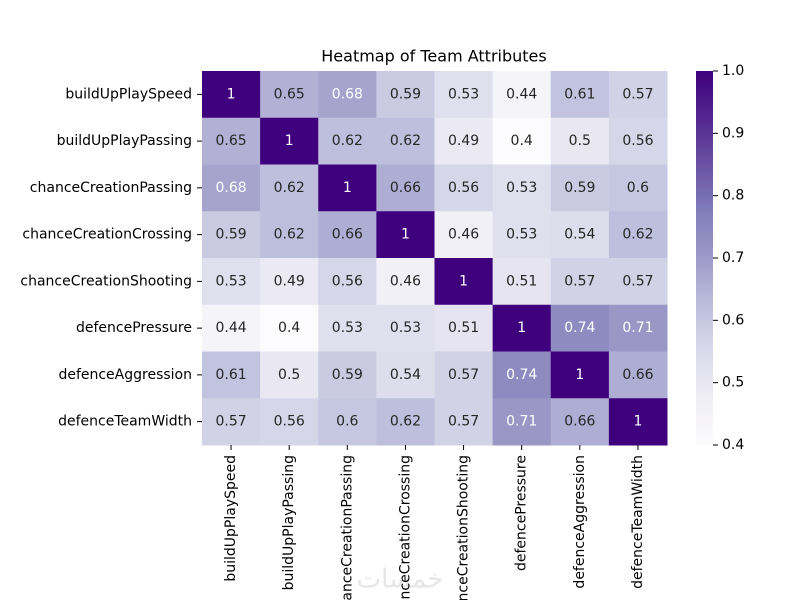  What do you see at coordinates (733, 196) in the screenshot?
I see `colorbar-tick-label: 0.8` at bounding box center [733, 196].